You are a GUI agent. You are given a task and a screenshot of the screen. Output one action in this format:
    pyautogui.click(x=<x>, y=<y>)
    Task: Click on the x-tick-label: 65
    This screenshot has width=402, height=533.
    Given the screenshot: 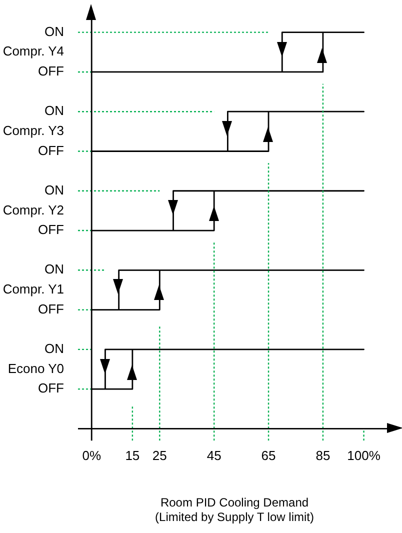 What is the action you would take?
    pyautogui.click(x=268, y=455)
    